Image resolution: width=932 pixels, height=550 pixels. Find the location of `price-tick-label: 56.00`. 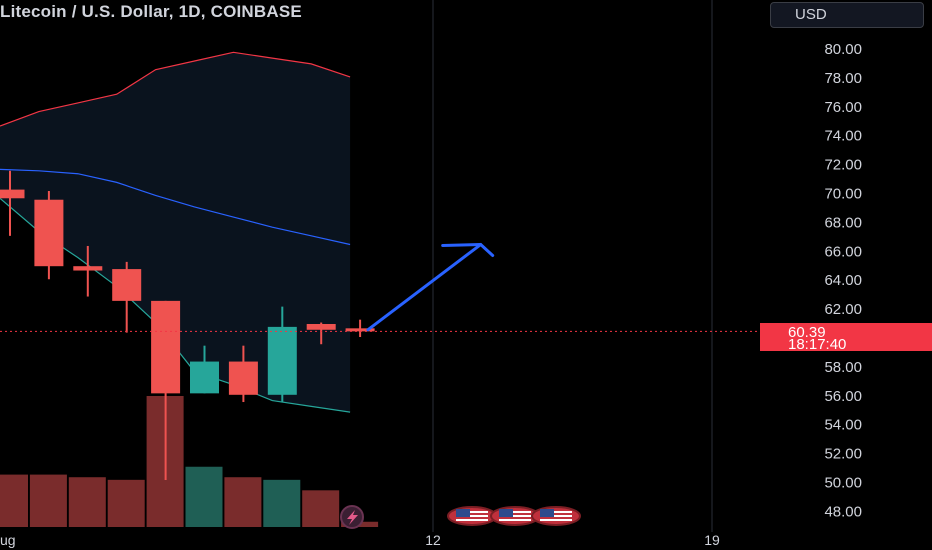

price-tick-label: 56.00 is located at coordinates (843, 396).